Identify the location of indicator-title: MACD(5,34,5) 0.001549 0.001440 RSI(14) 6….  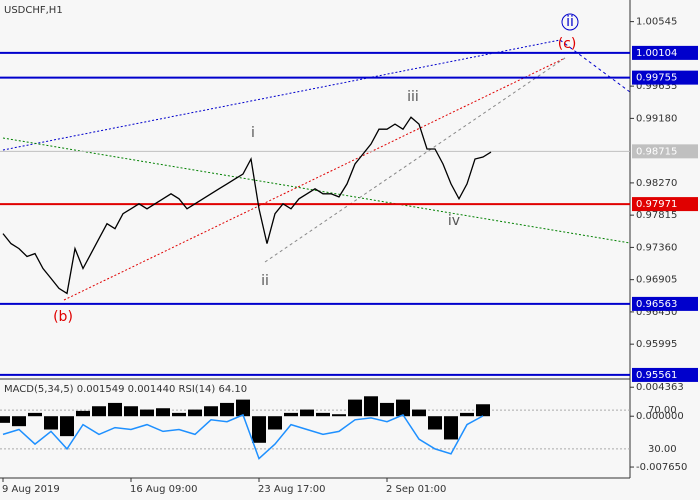
(125, 389).